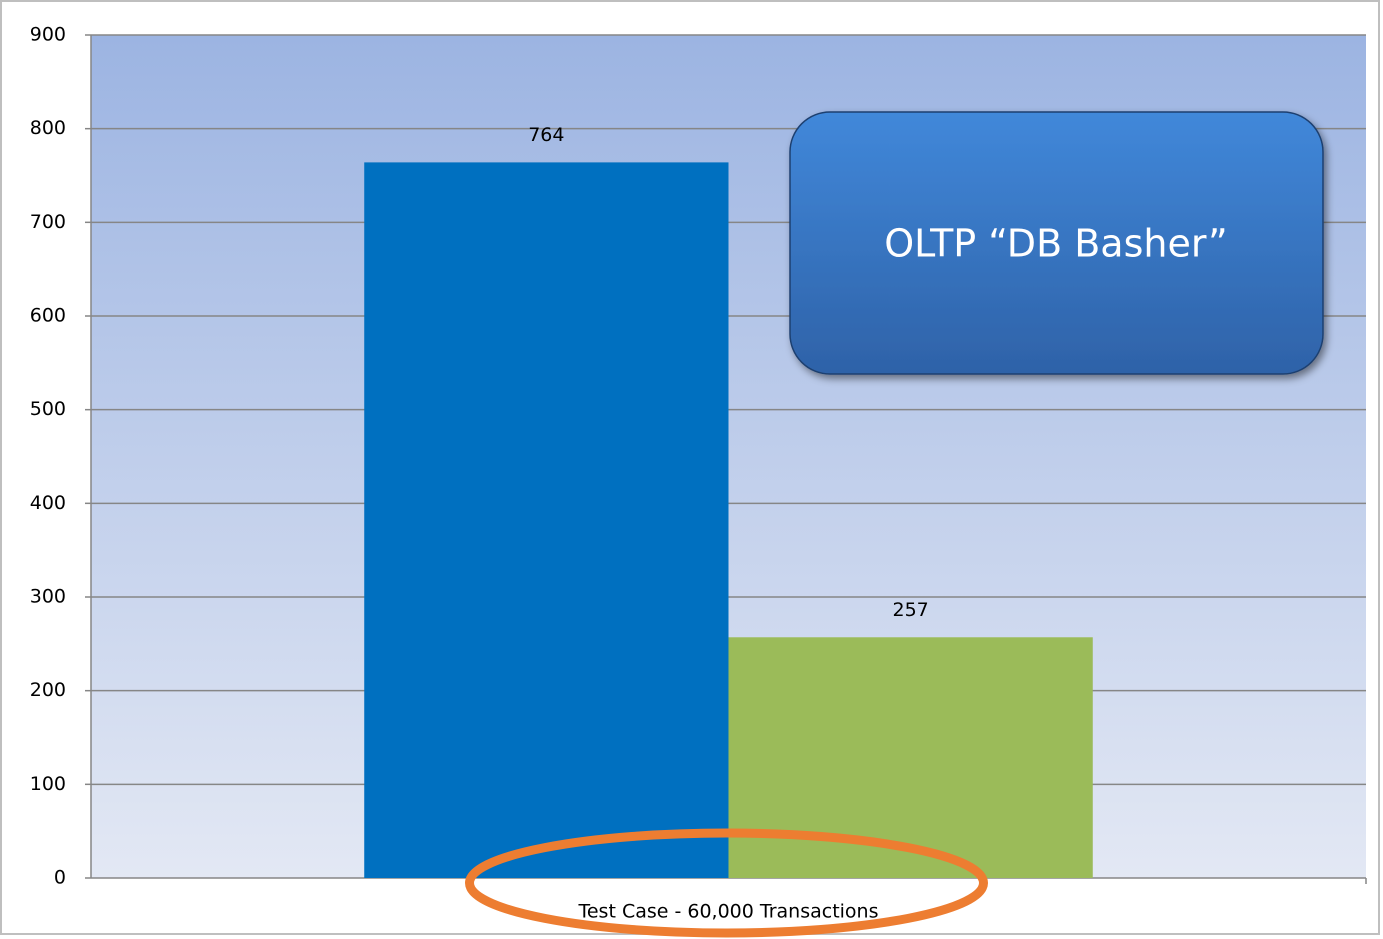 This screenshot has height=939, width=1383. I want to click on y-tick-label: 400, so click(48, 503).